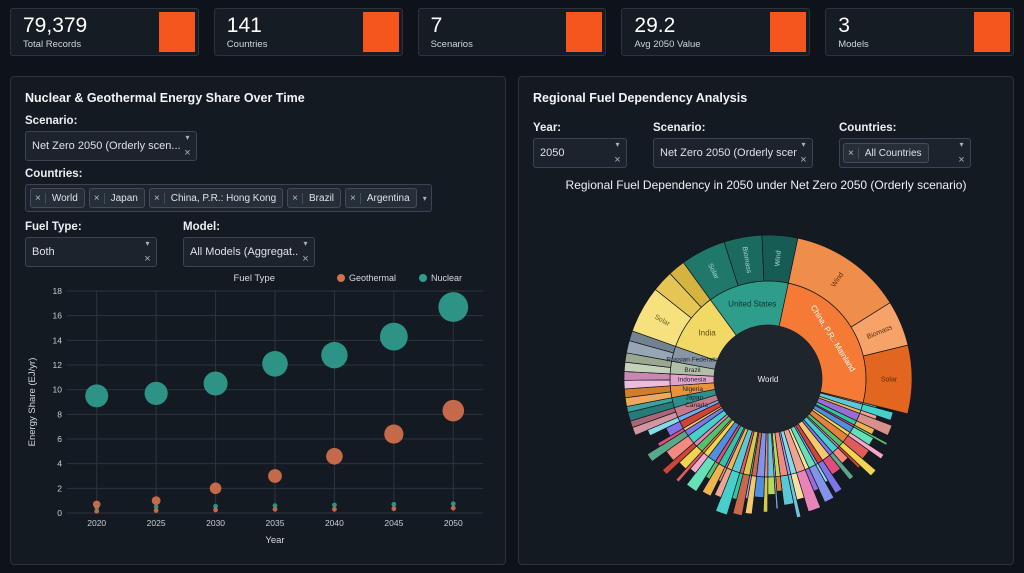  What do you see at coordinates (893, 153) in the screenshot?
I see `chip-label: All Countries` at bounding box center [893, 153].